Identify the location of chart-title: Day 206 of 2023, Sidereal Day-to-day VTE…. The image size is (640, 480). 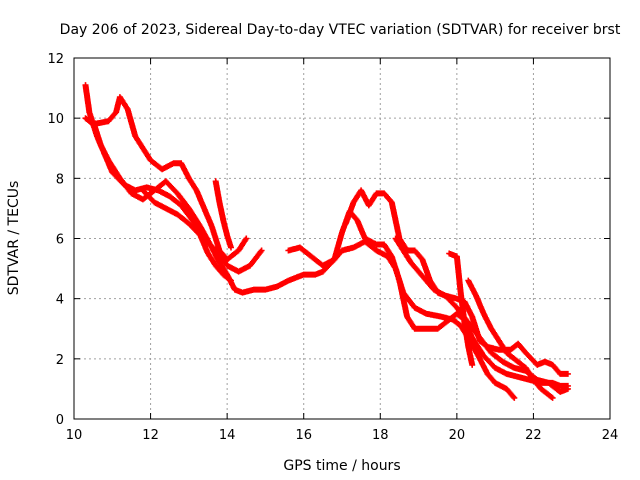
(340, 30).